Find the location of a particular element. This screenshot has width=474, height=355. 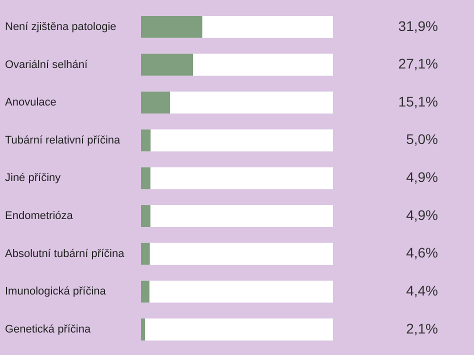

data-label: 5,0% is located at coordinates (422, 139).